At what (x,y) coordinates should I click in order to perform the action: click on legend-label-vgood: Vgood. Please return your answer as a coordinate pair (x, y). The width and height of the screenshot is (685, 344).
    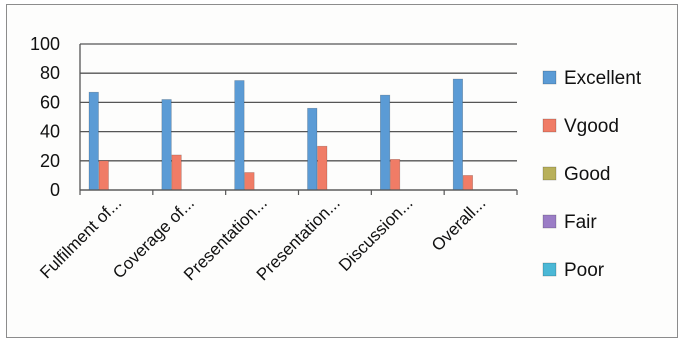
    Looking at the image, I should click on (591, 126).